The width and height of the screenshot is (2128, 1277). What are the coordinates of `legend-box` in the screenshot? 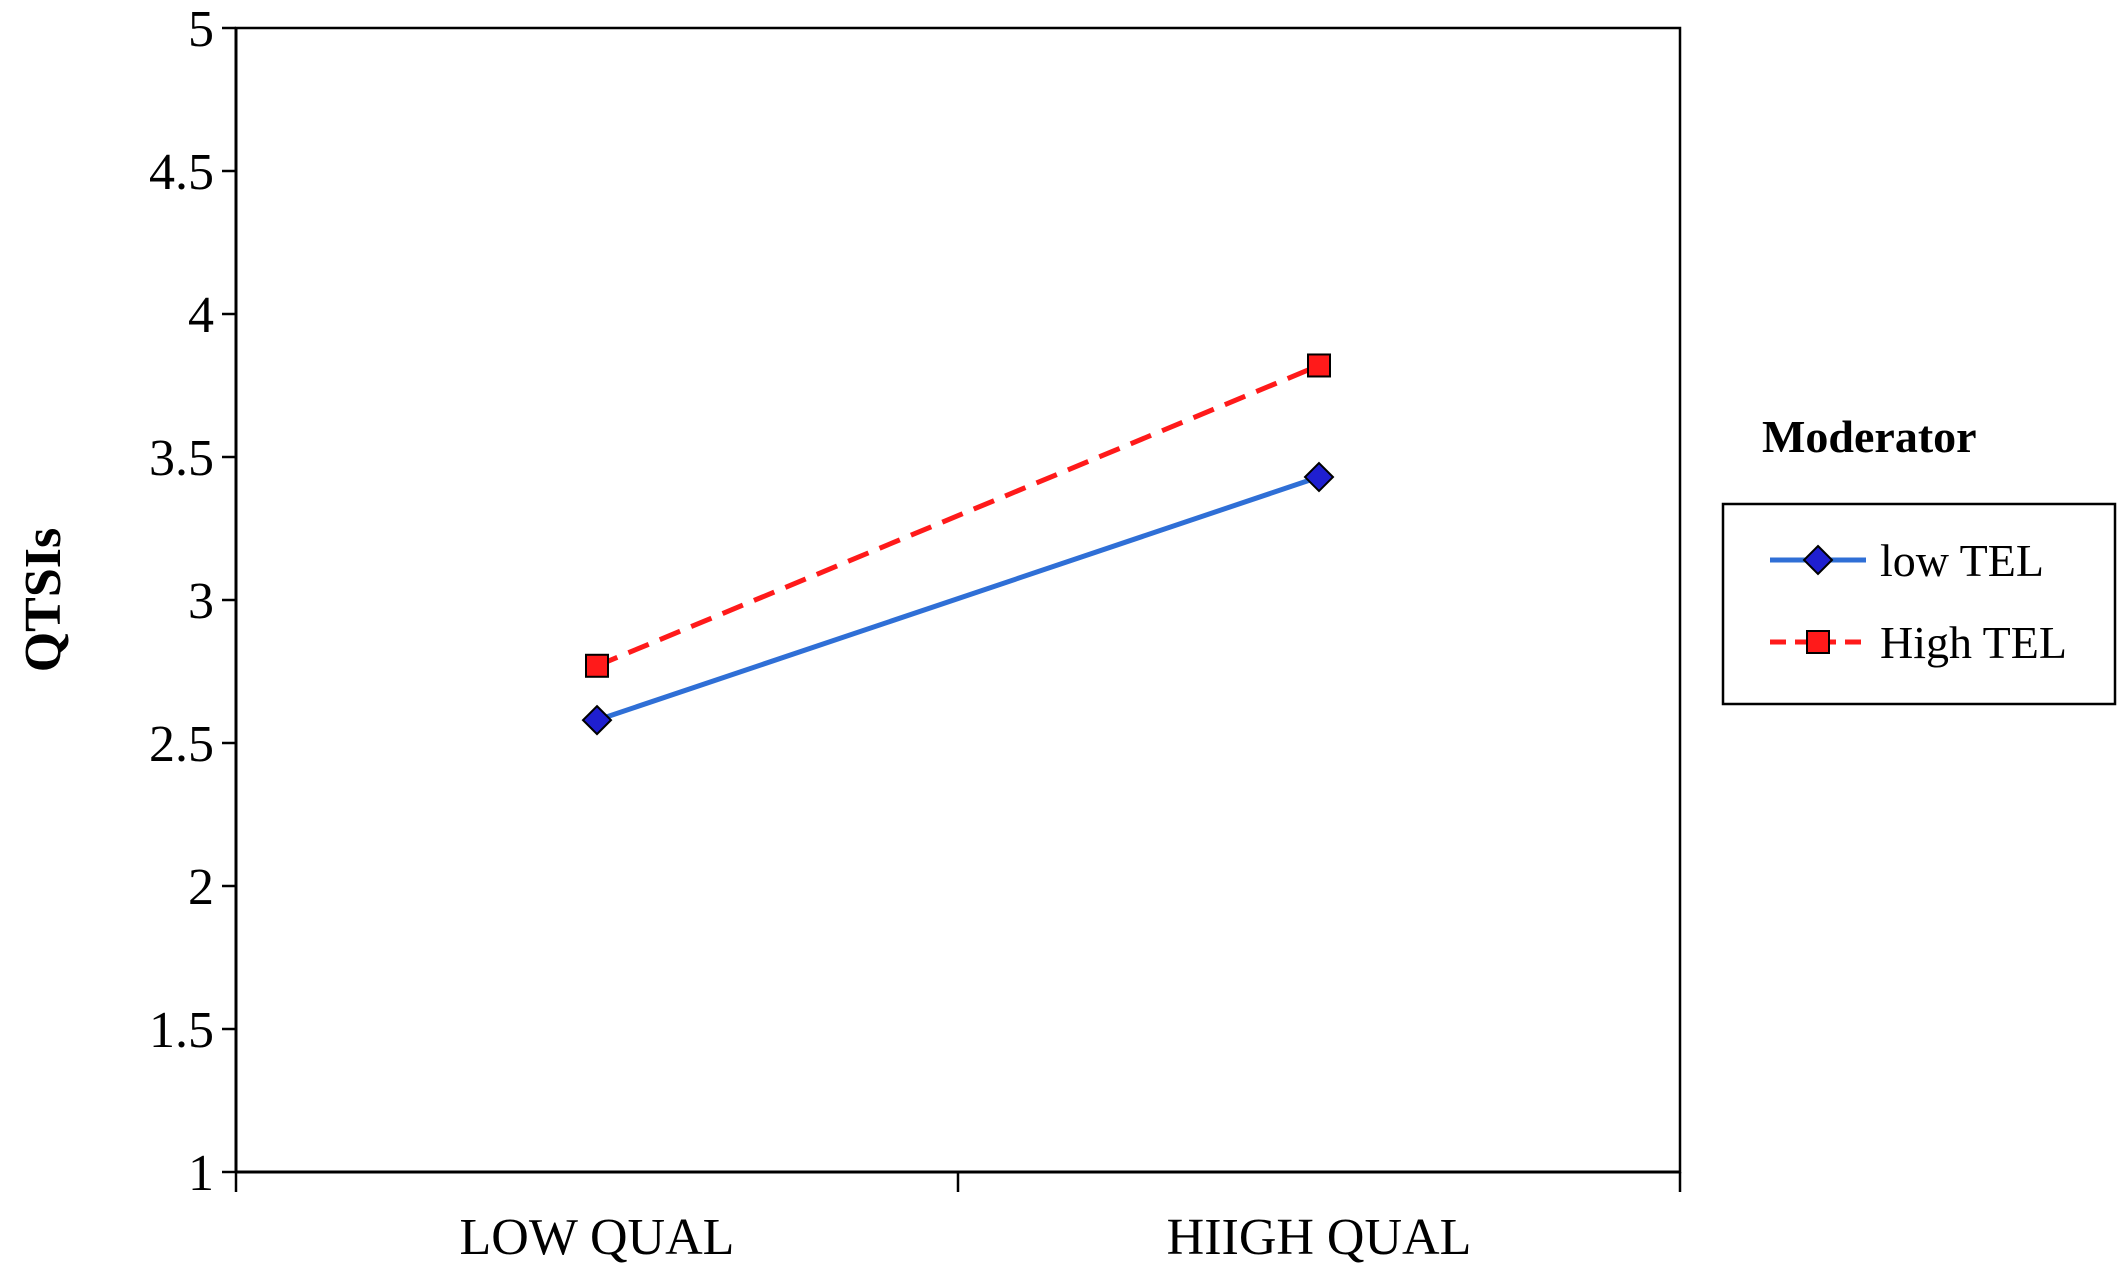 It's located at (1919, 604).